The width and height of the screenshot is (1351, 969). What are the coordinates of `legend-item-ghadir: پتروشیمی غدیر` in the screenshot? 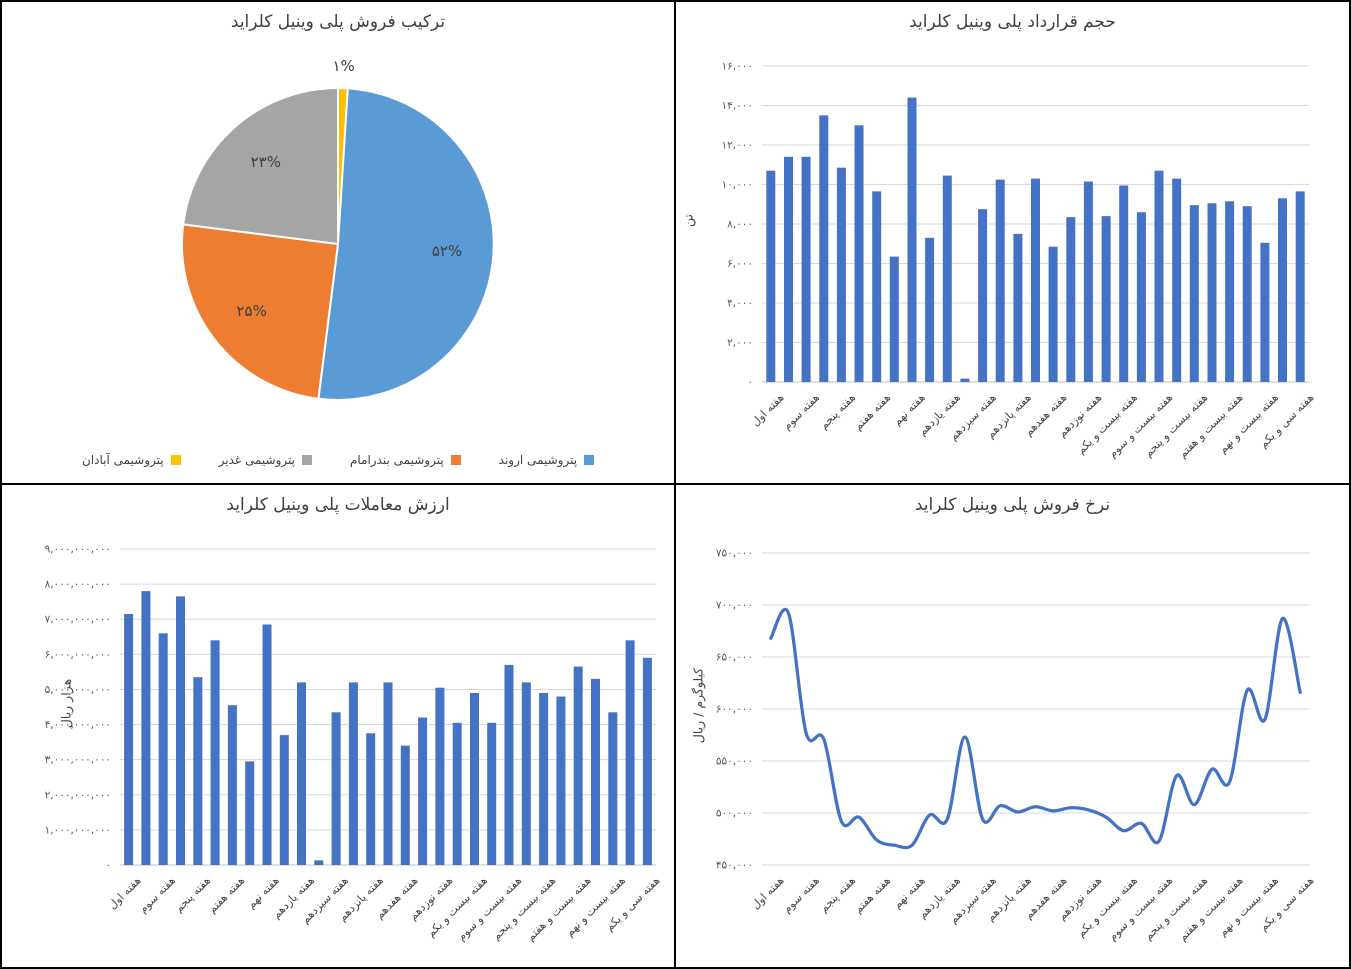 It's located at (265, 460).